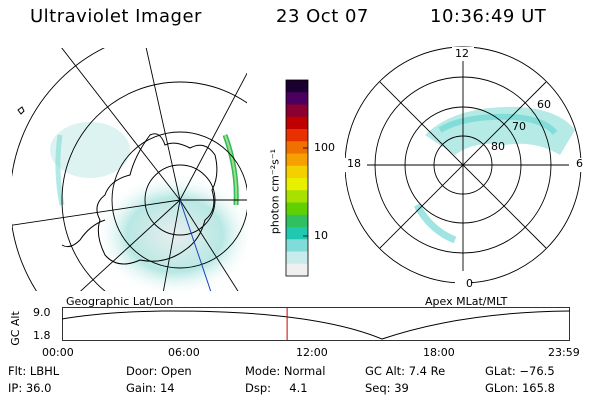 The height and width of the screenshot is (400, 600). Describe the element at coordinates (116, 16) in the screenshot. I see `instrument-title: Ultraviolet Imager` at that location.